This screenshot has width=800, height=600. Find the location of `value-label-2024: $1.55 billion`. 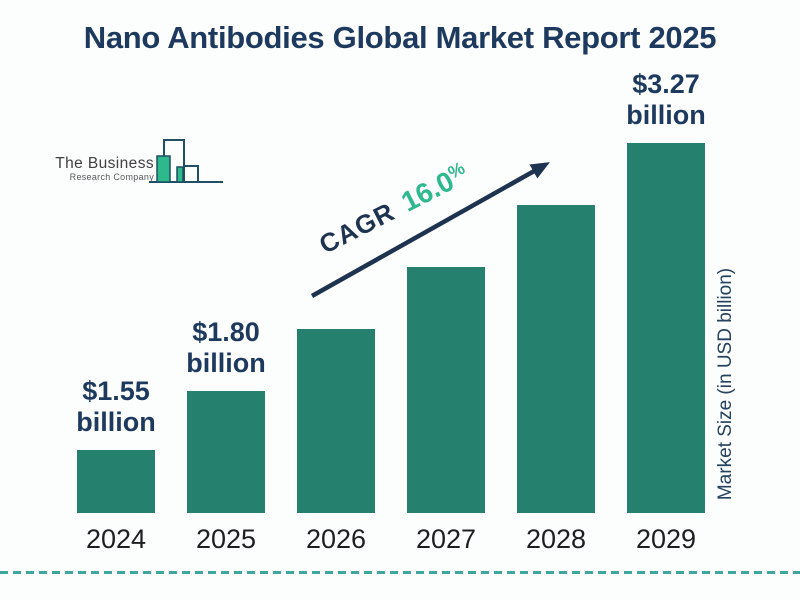

value-label-2024: $1.55 billion is located at coordinates (116, 407).